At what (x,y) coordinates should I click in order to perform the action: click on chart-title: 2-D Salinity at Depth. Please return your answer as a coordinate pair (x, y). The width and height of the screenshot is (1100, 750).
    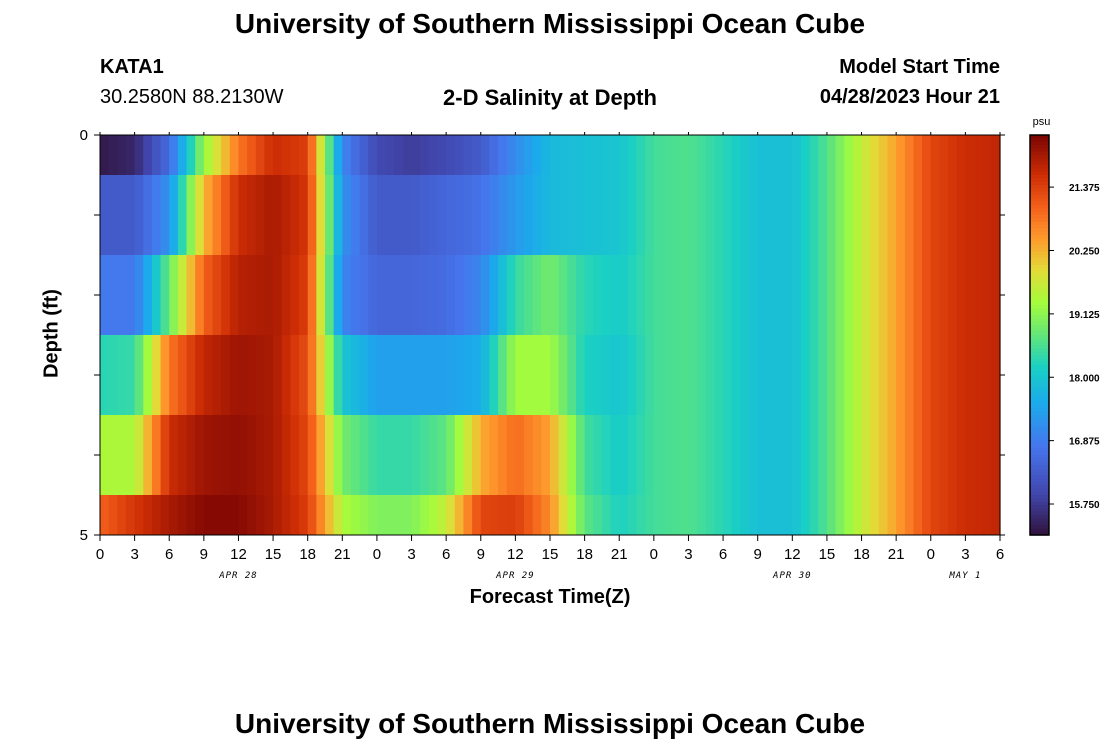
    Looking at the image, I should click on (550, 97).